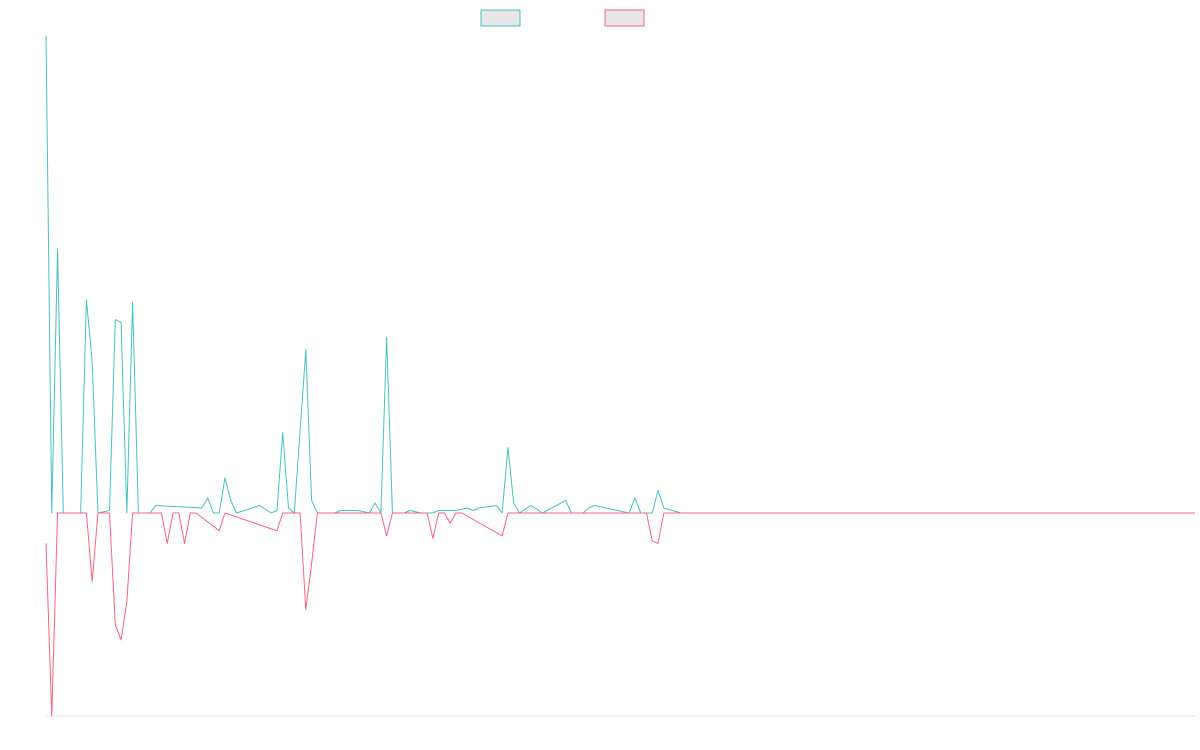 The image size is (1200, 750). I want to click on legend, so click(562, 18).